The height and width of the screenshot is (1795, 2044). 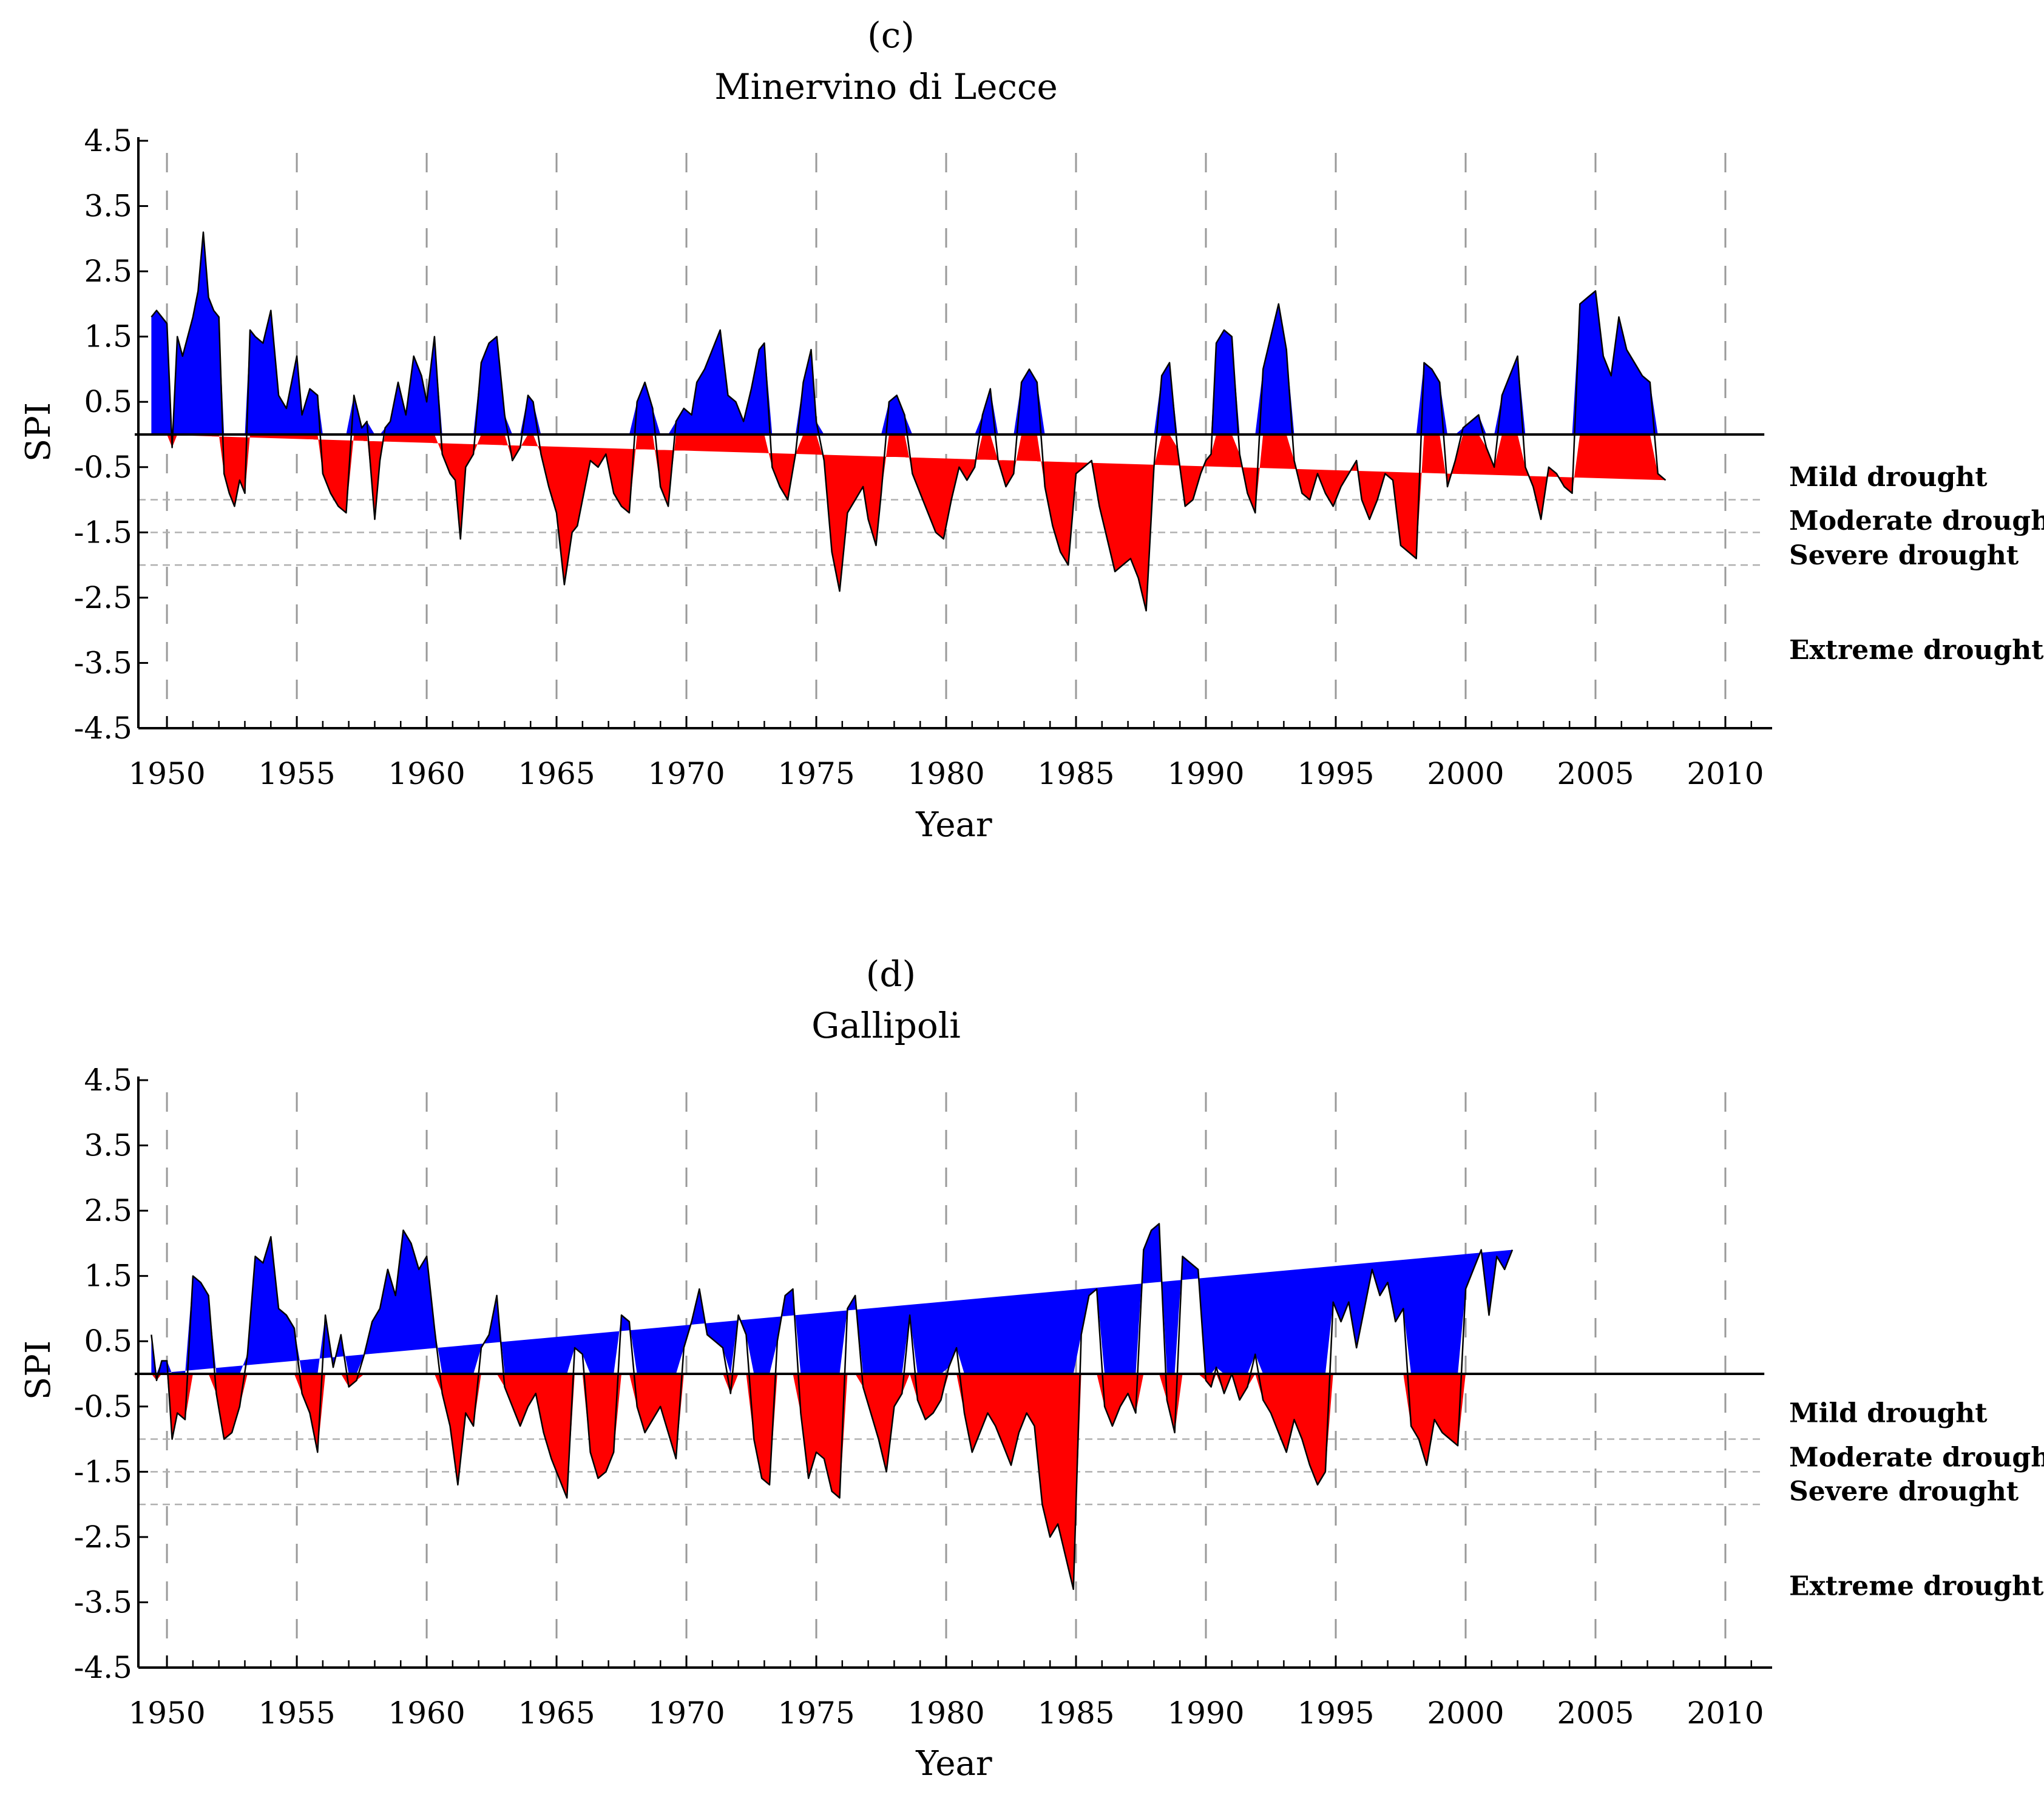 What do you see at coordinates (886, 1025) in the screenshot?
I see `chart-title: Gallipoli` at bounding box center [886, 1025].